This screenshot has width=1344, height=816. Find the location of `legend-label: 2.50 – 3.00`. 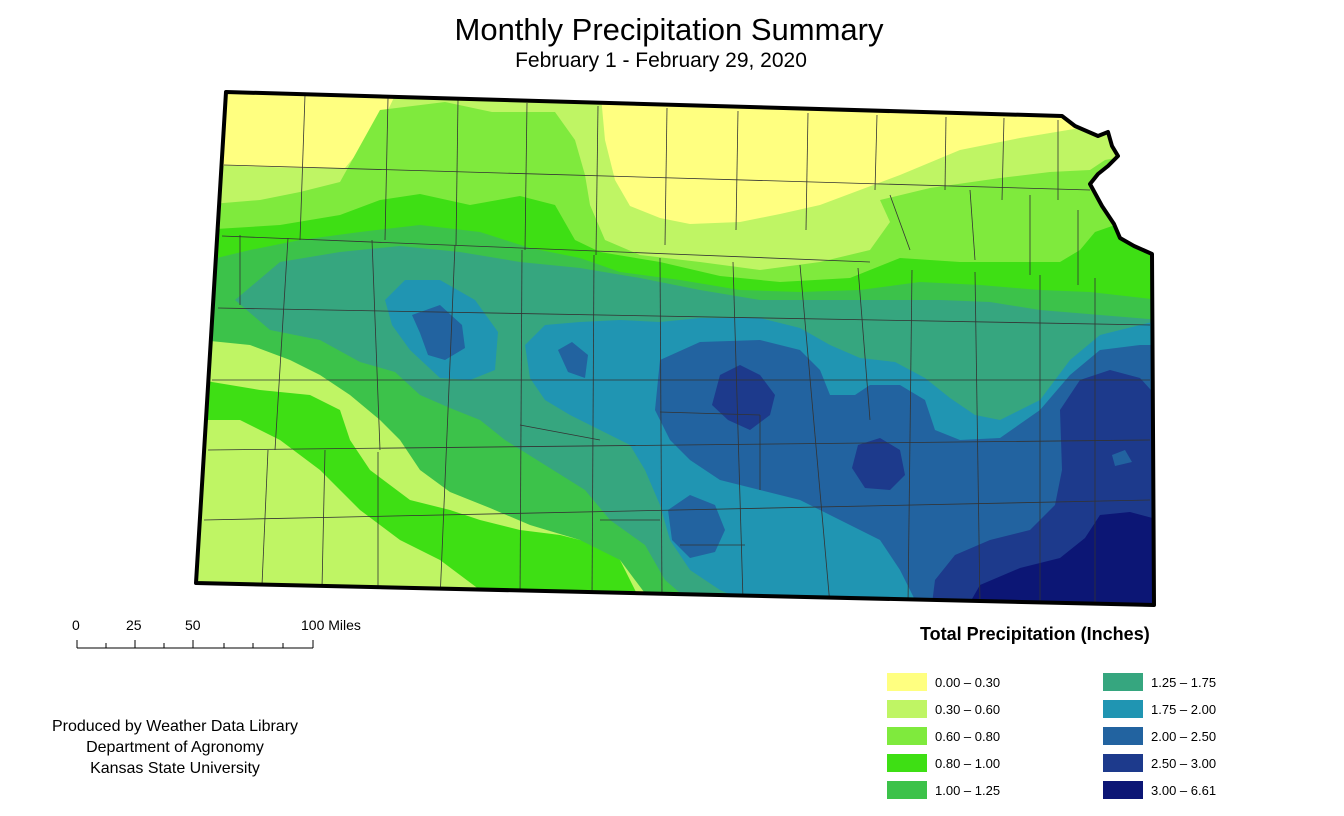

legend-label: 2.50 – 3.00 is located at coordinates (1184, 763).